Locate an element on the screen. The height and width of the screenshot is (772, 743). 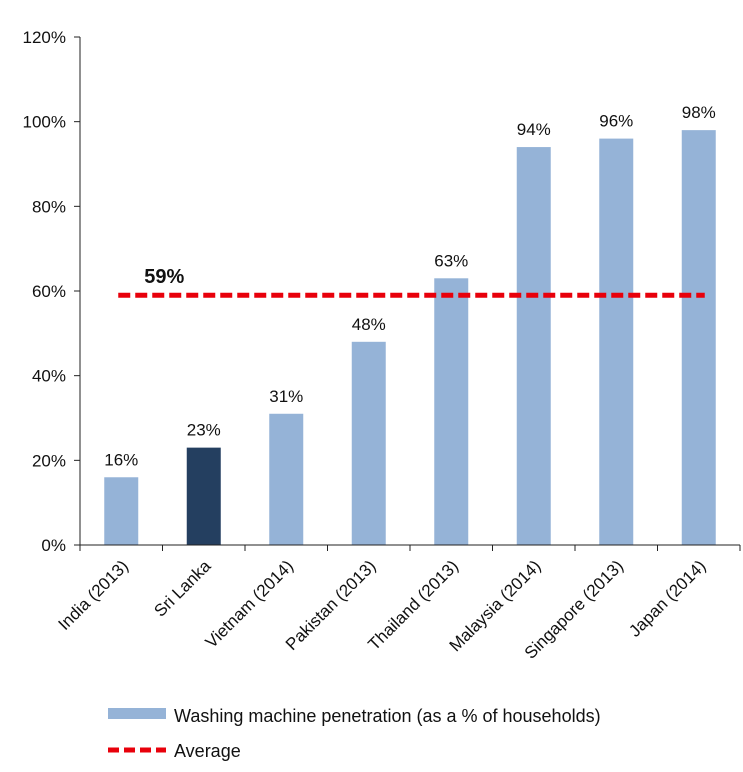
y-tick-label: 80% is located at coordinates (49, 206).